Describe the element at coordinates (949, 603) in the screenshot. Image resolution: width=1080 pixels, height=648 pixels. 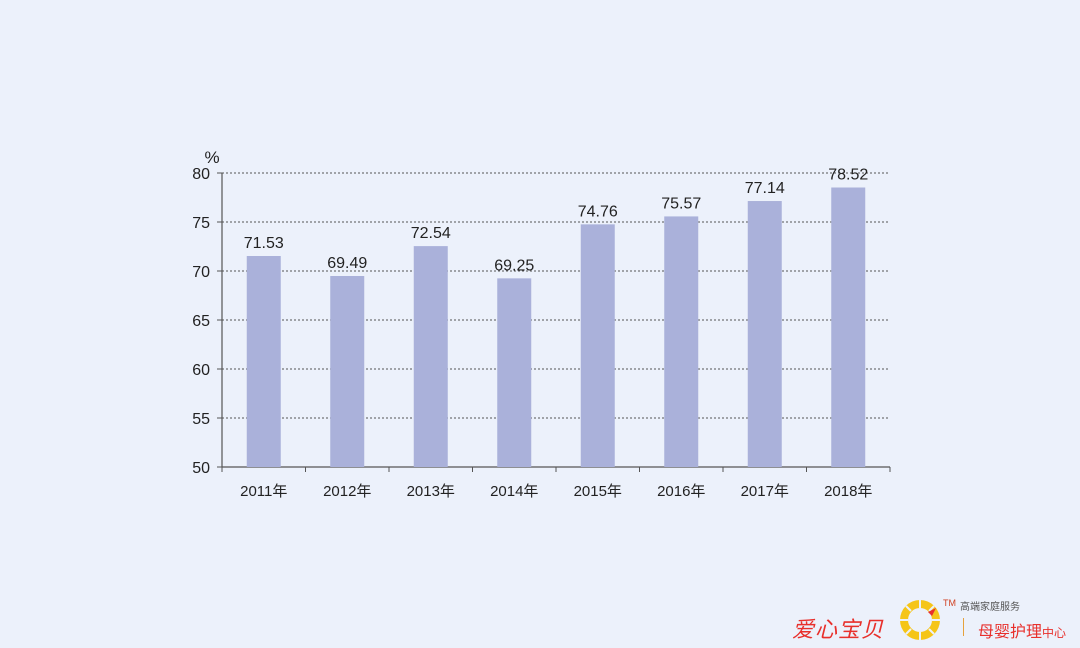
I see `watermark-tm: TM` at that location.